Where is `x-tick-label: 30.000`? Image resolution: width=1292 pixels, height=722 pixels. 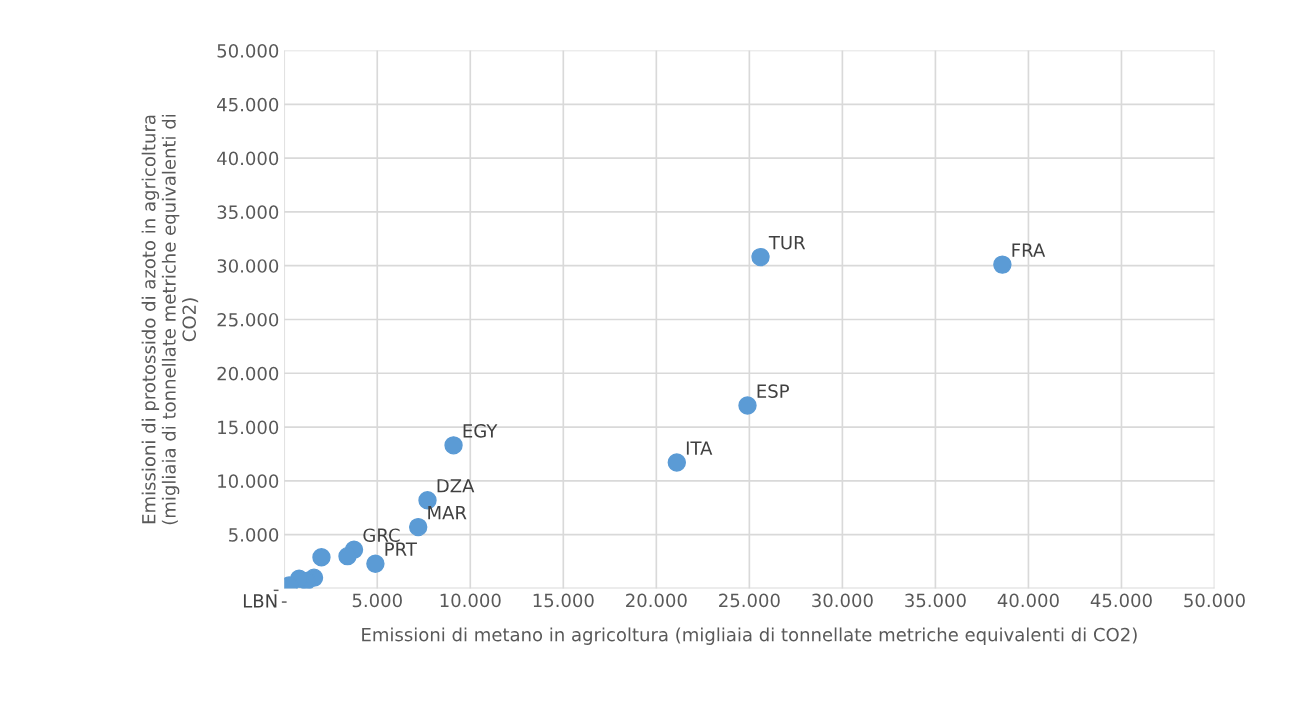 x-tick-label: 30.000 is located at coordinates (842, 600).